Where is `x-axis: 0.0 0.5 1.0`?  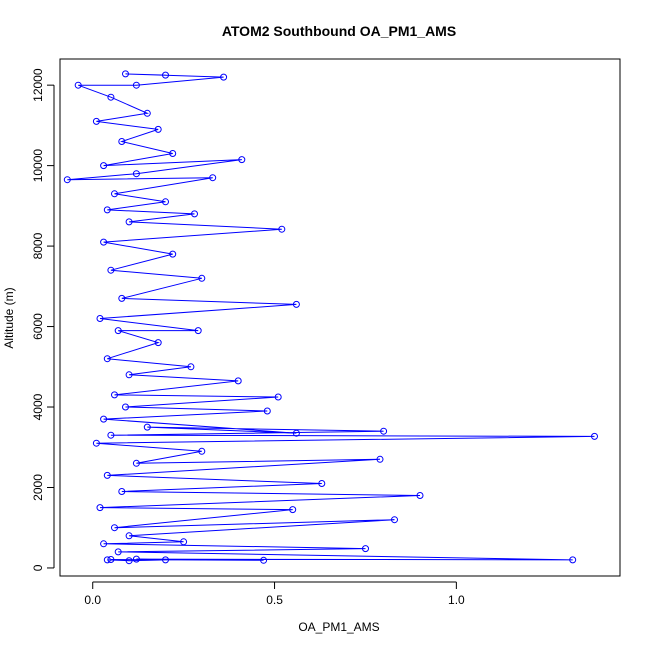
x-axis: 0.0 0.5 1.0 is located at coordinates (274, 594).